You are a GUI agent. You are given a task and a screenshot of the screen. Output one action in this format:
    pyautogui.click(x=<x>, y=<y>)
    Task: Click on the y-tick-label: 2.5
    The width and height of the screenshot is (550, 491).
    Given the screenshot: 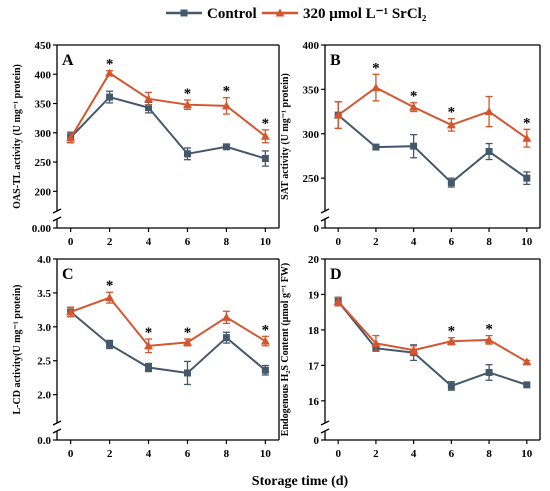 What is the action you would take?
    pyautogui.click(x=44, y=362)
    